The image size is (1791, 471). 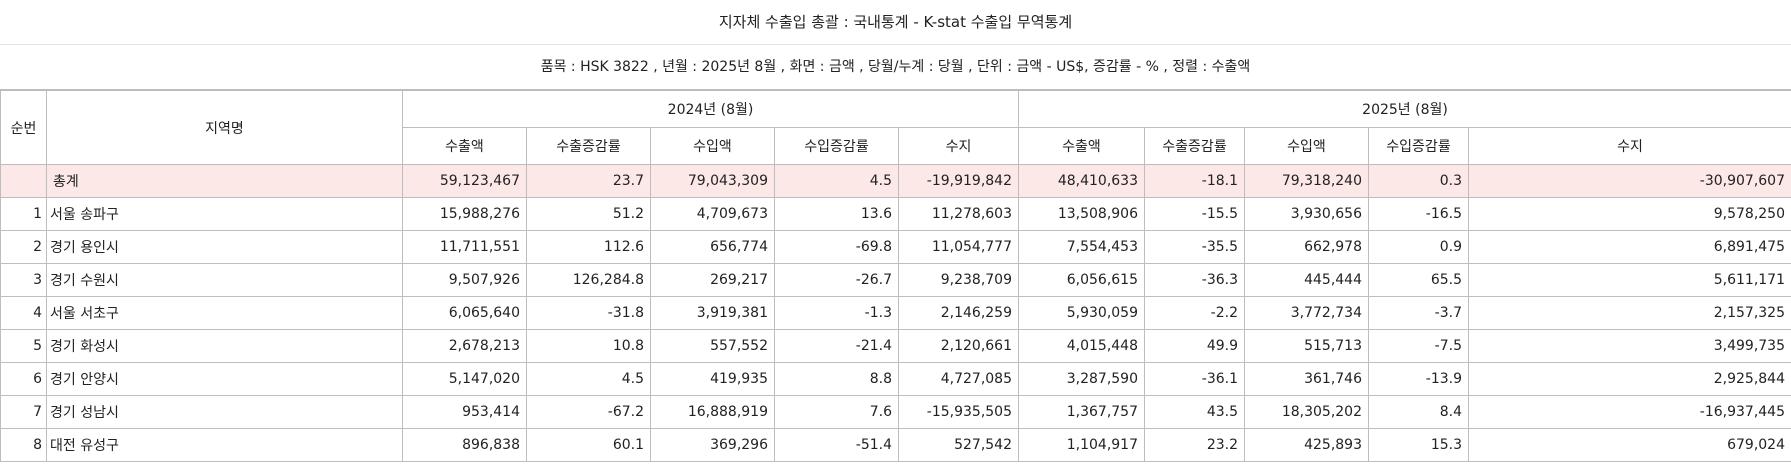 What do you see at coordinates (1081, 412) in the screenshot?
I see `export-2025-cell: 1,367,757` at bounding box center [1081, 412].